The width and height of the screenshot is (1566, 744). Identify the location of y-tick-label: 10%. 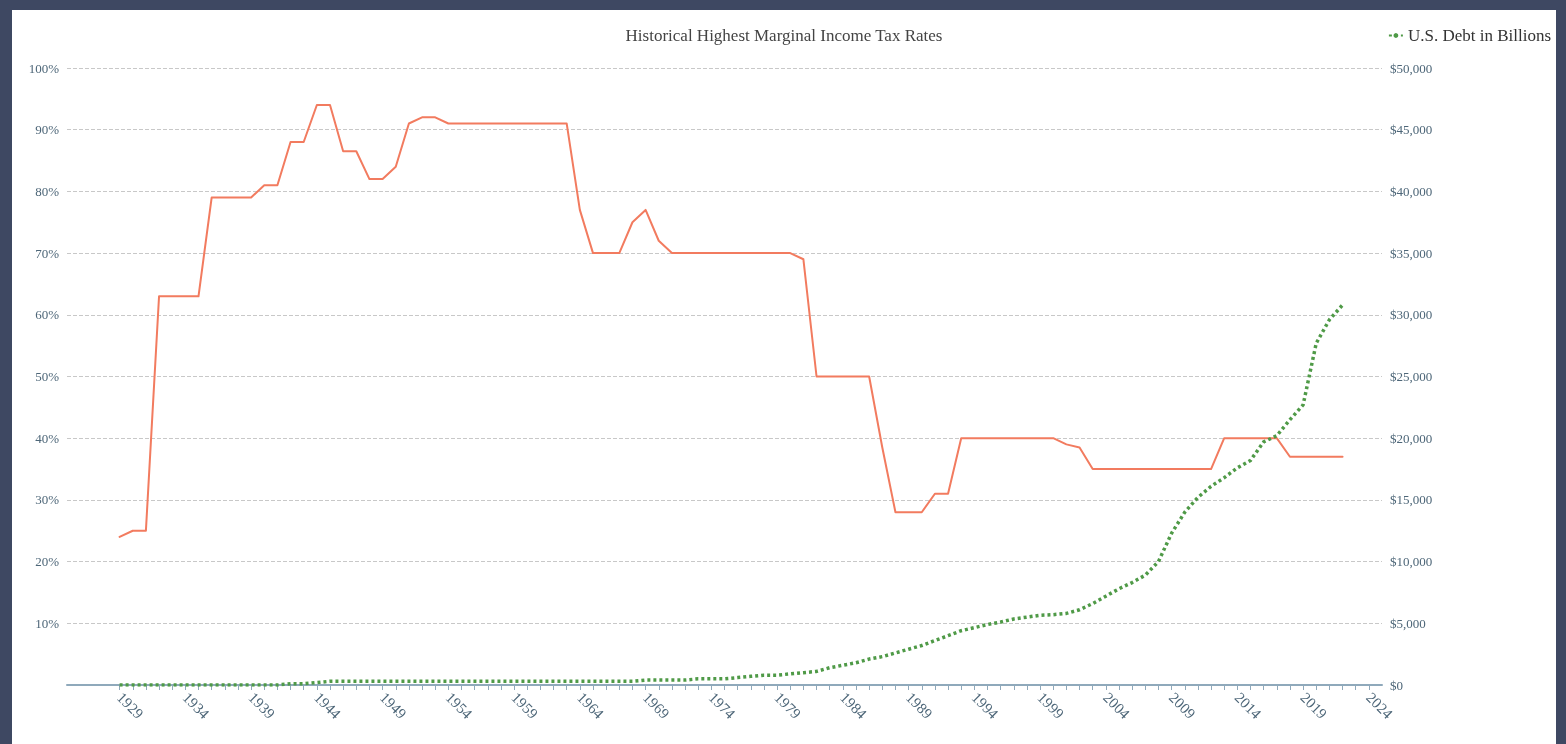
(47, 623).